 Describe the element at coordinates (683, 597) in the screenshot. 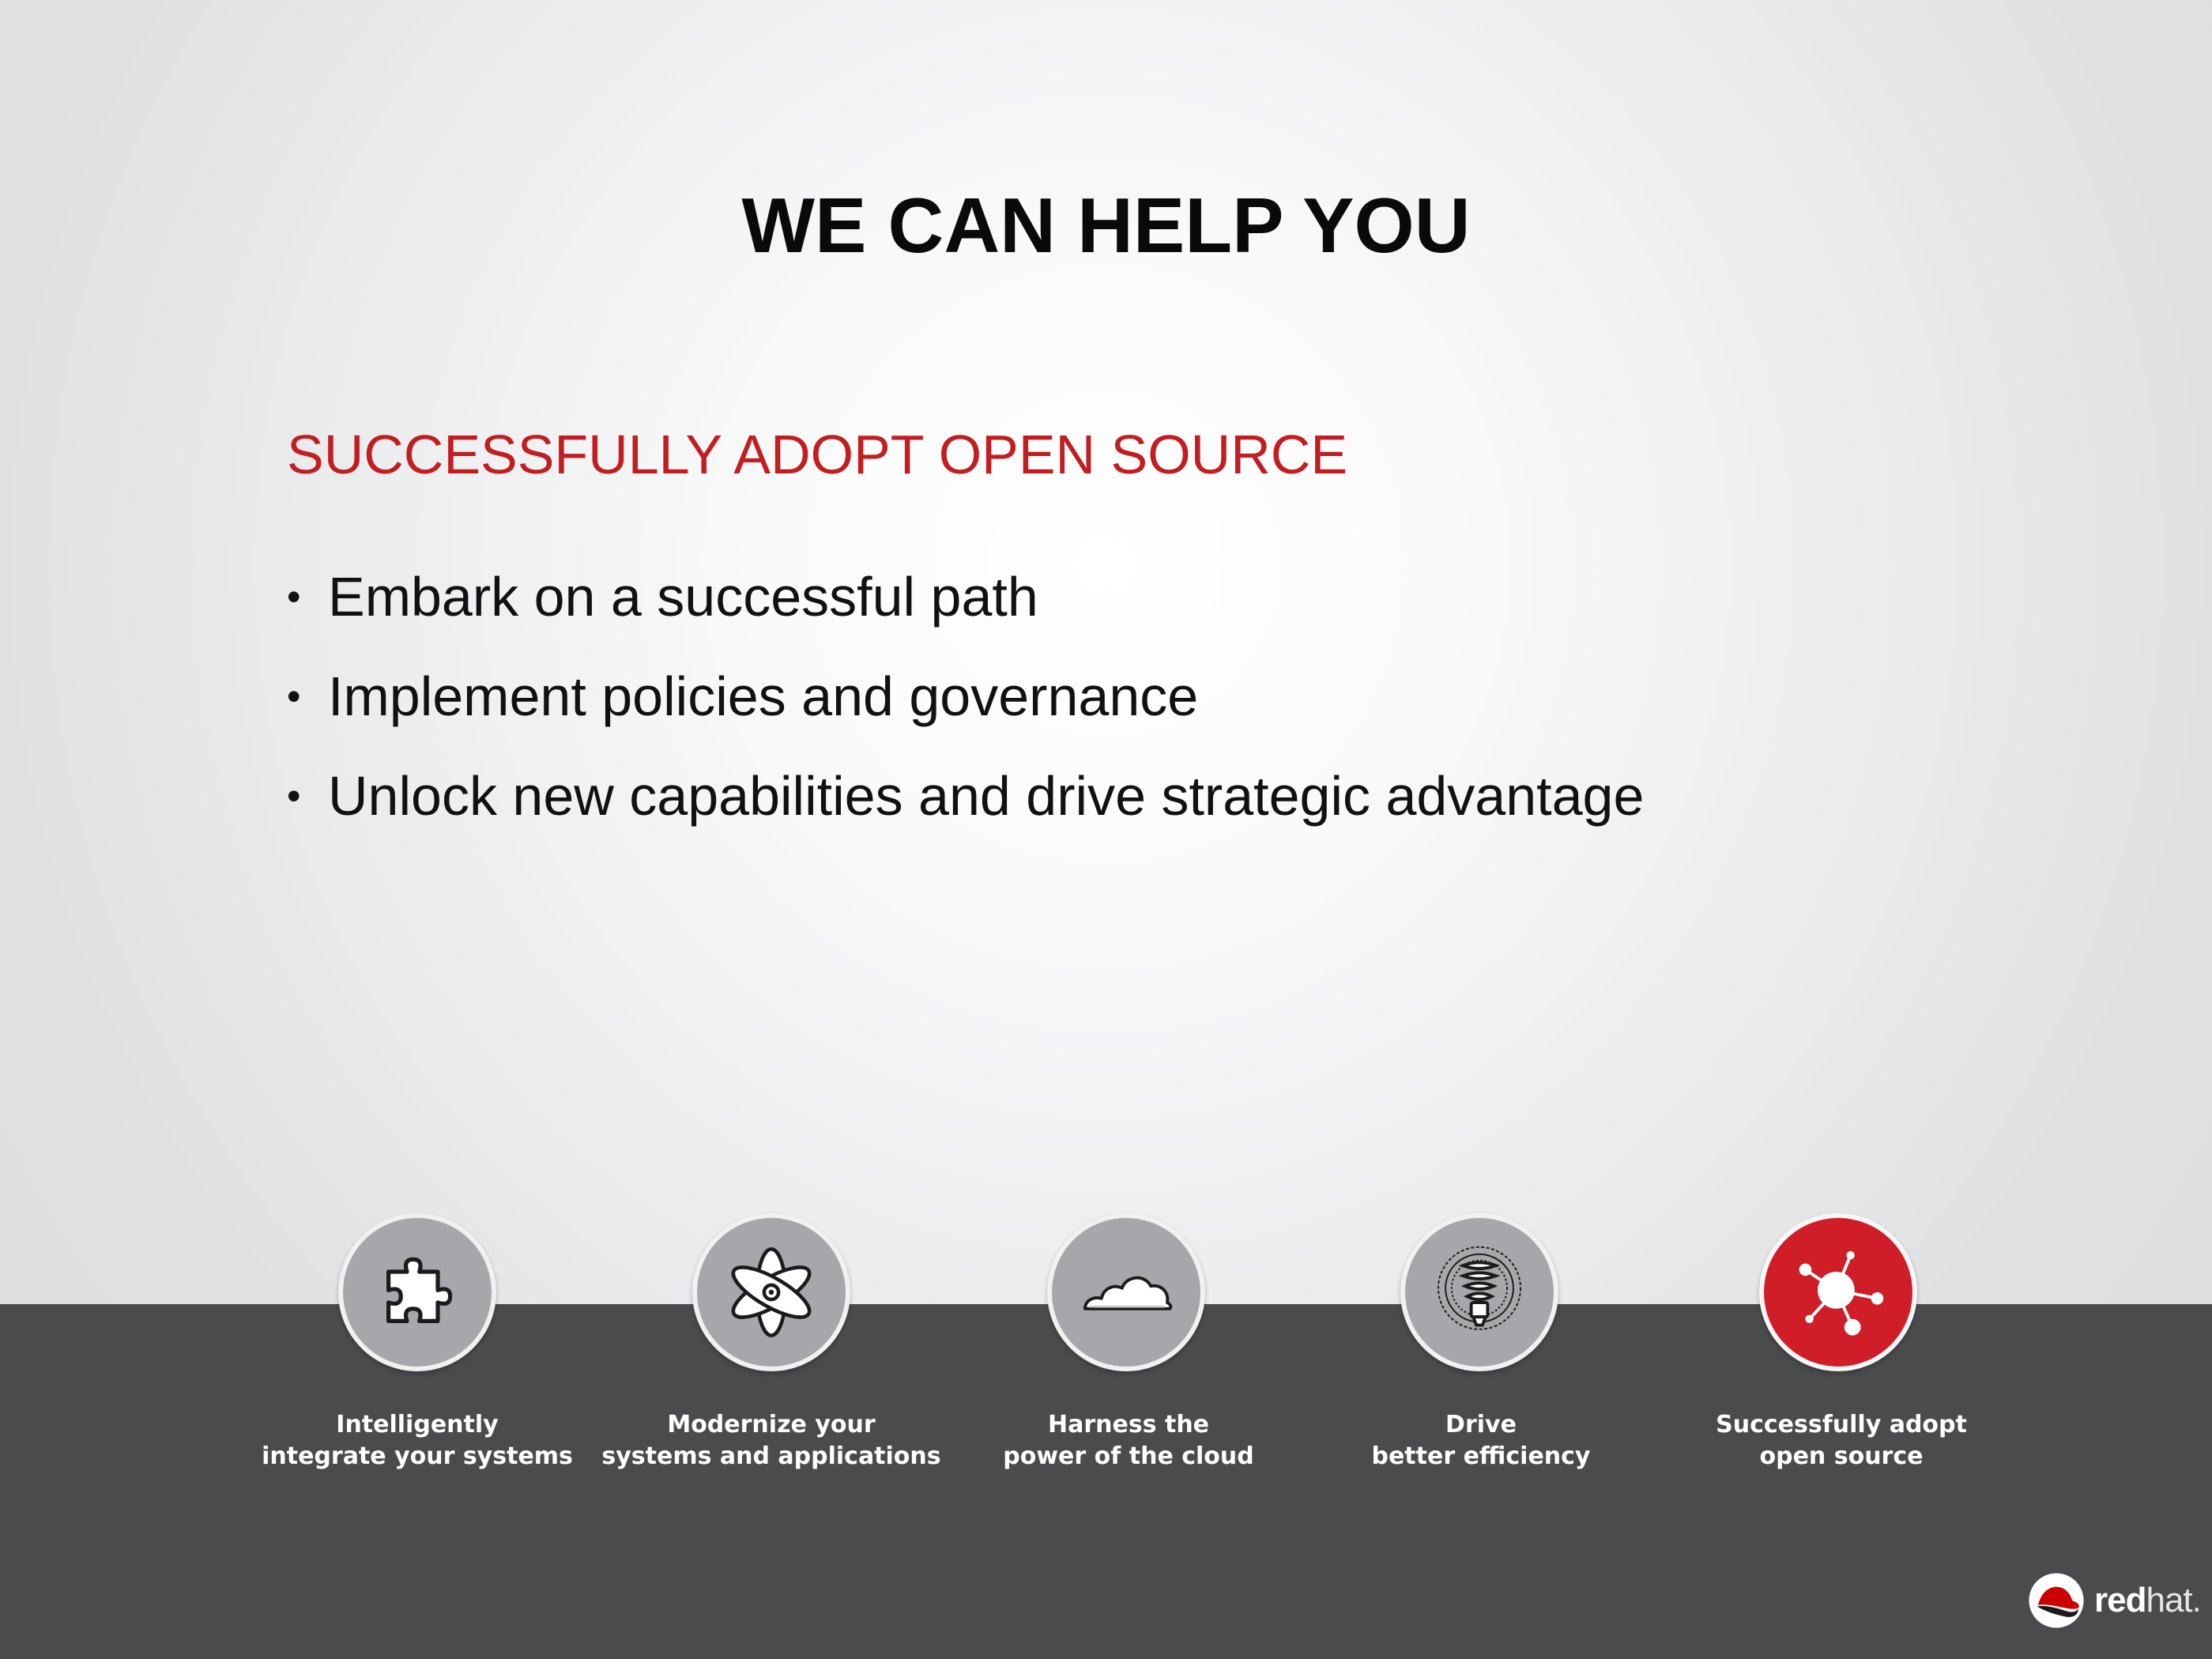

I see `bullet-text: Embark on a successful path` at that location.